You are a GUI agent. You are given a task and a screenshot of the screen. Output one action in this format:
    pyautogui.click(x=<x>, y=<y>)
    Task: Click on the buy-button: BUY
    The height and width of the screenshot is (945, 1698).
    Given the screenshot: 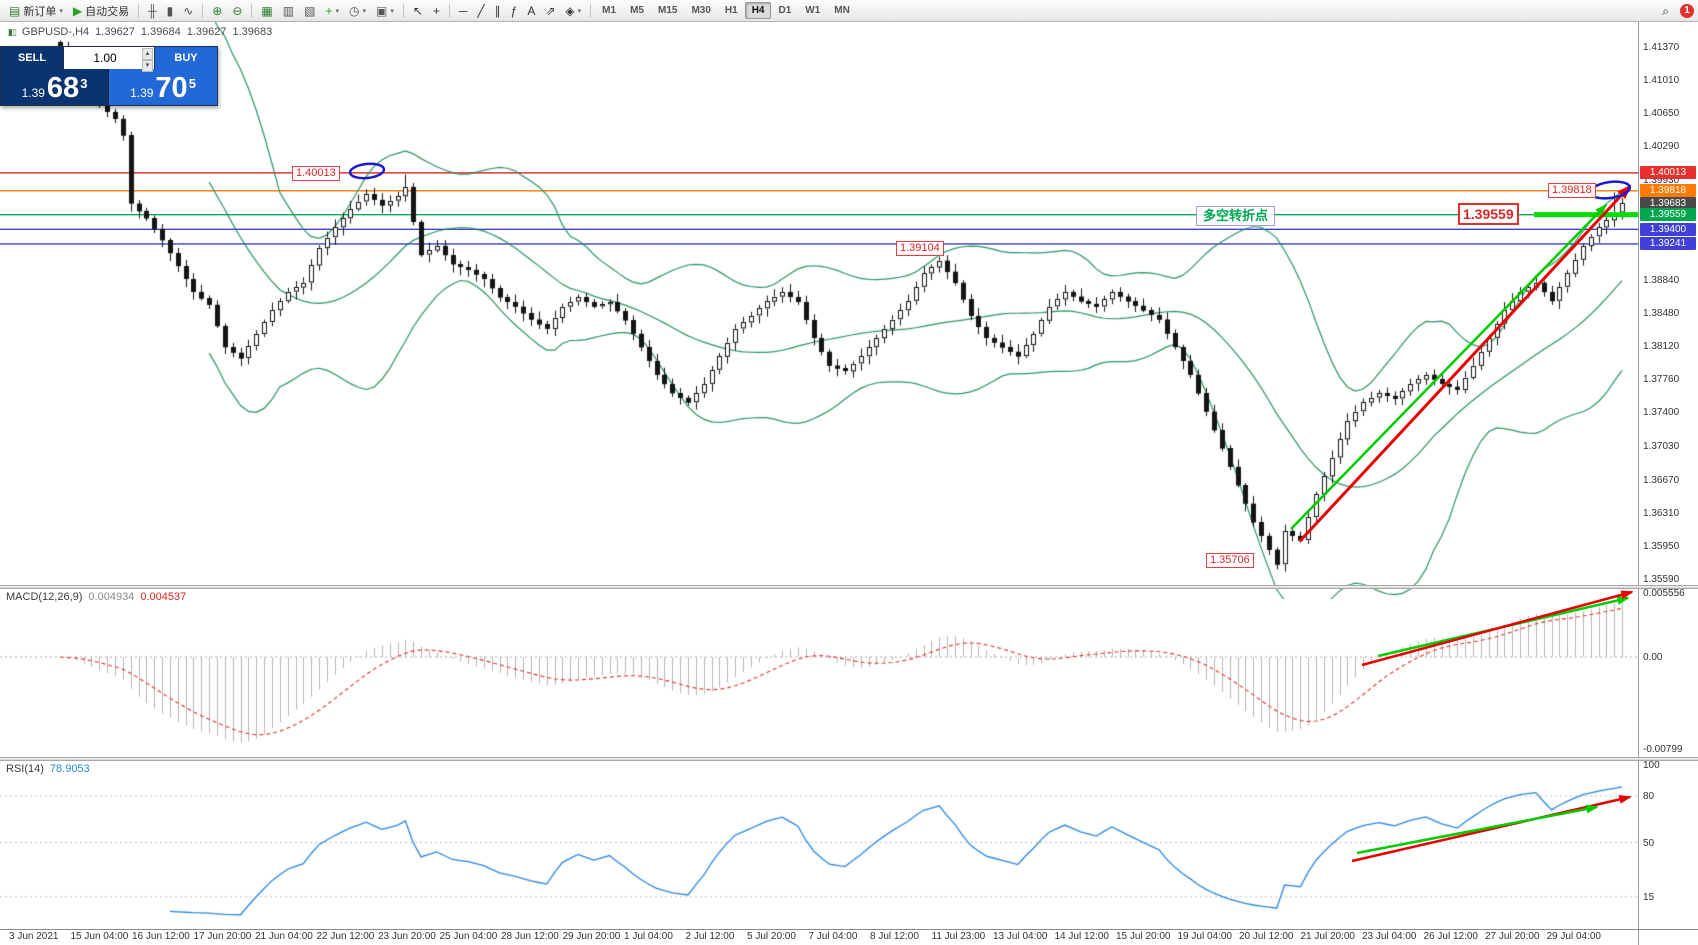 What is the action you would take?
    pyautogui.click(x=186, y=58)
    